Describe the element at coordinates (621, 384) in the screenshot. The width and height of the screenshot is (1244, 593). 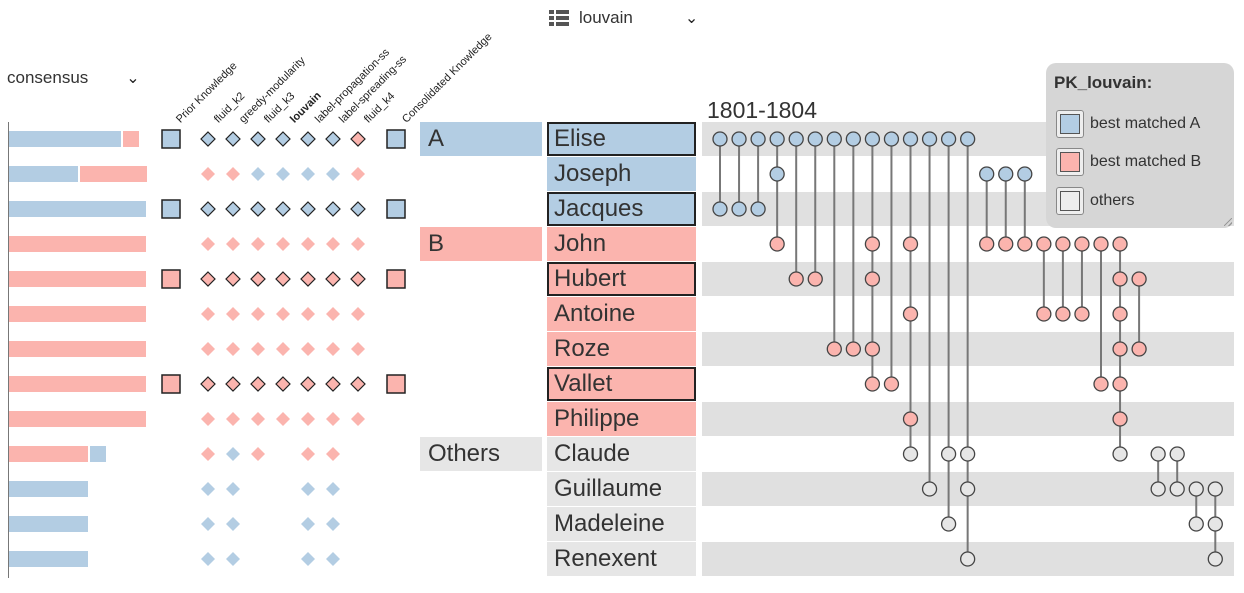
I see `person-name: Vallet` at that location.